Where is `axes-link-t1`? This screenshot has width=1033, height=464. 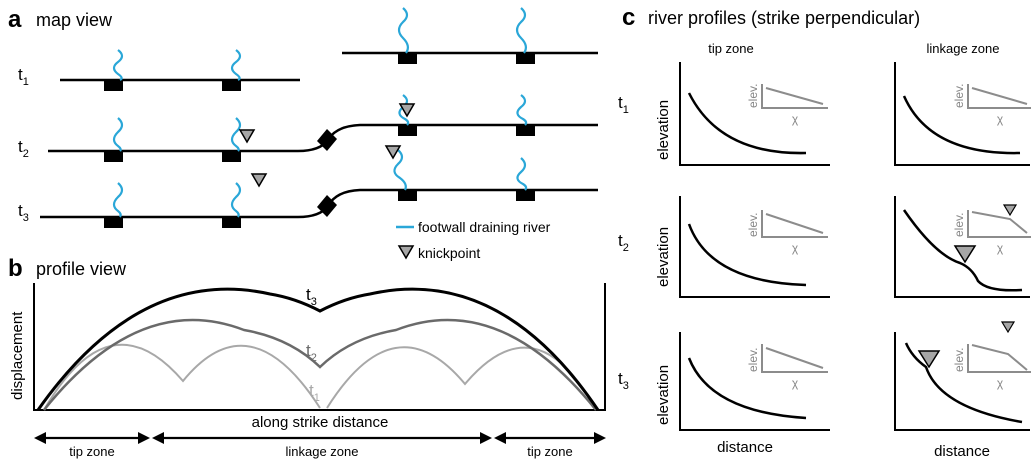 axes-link-t1 is located at coordinates (962, 114).